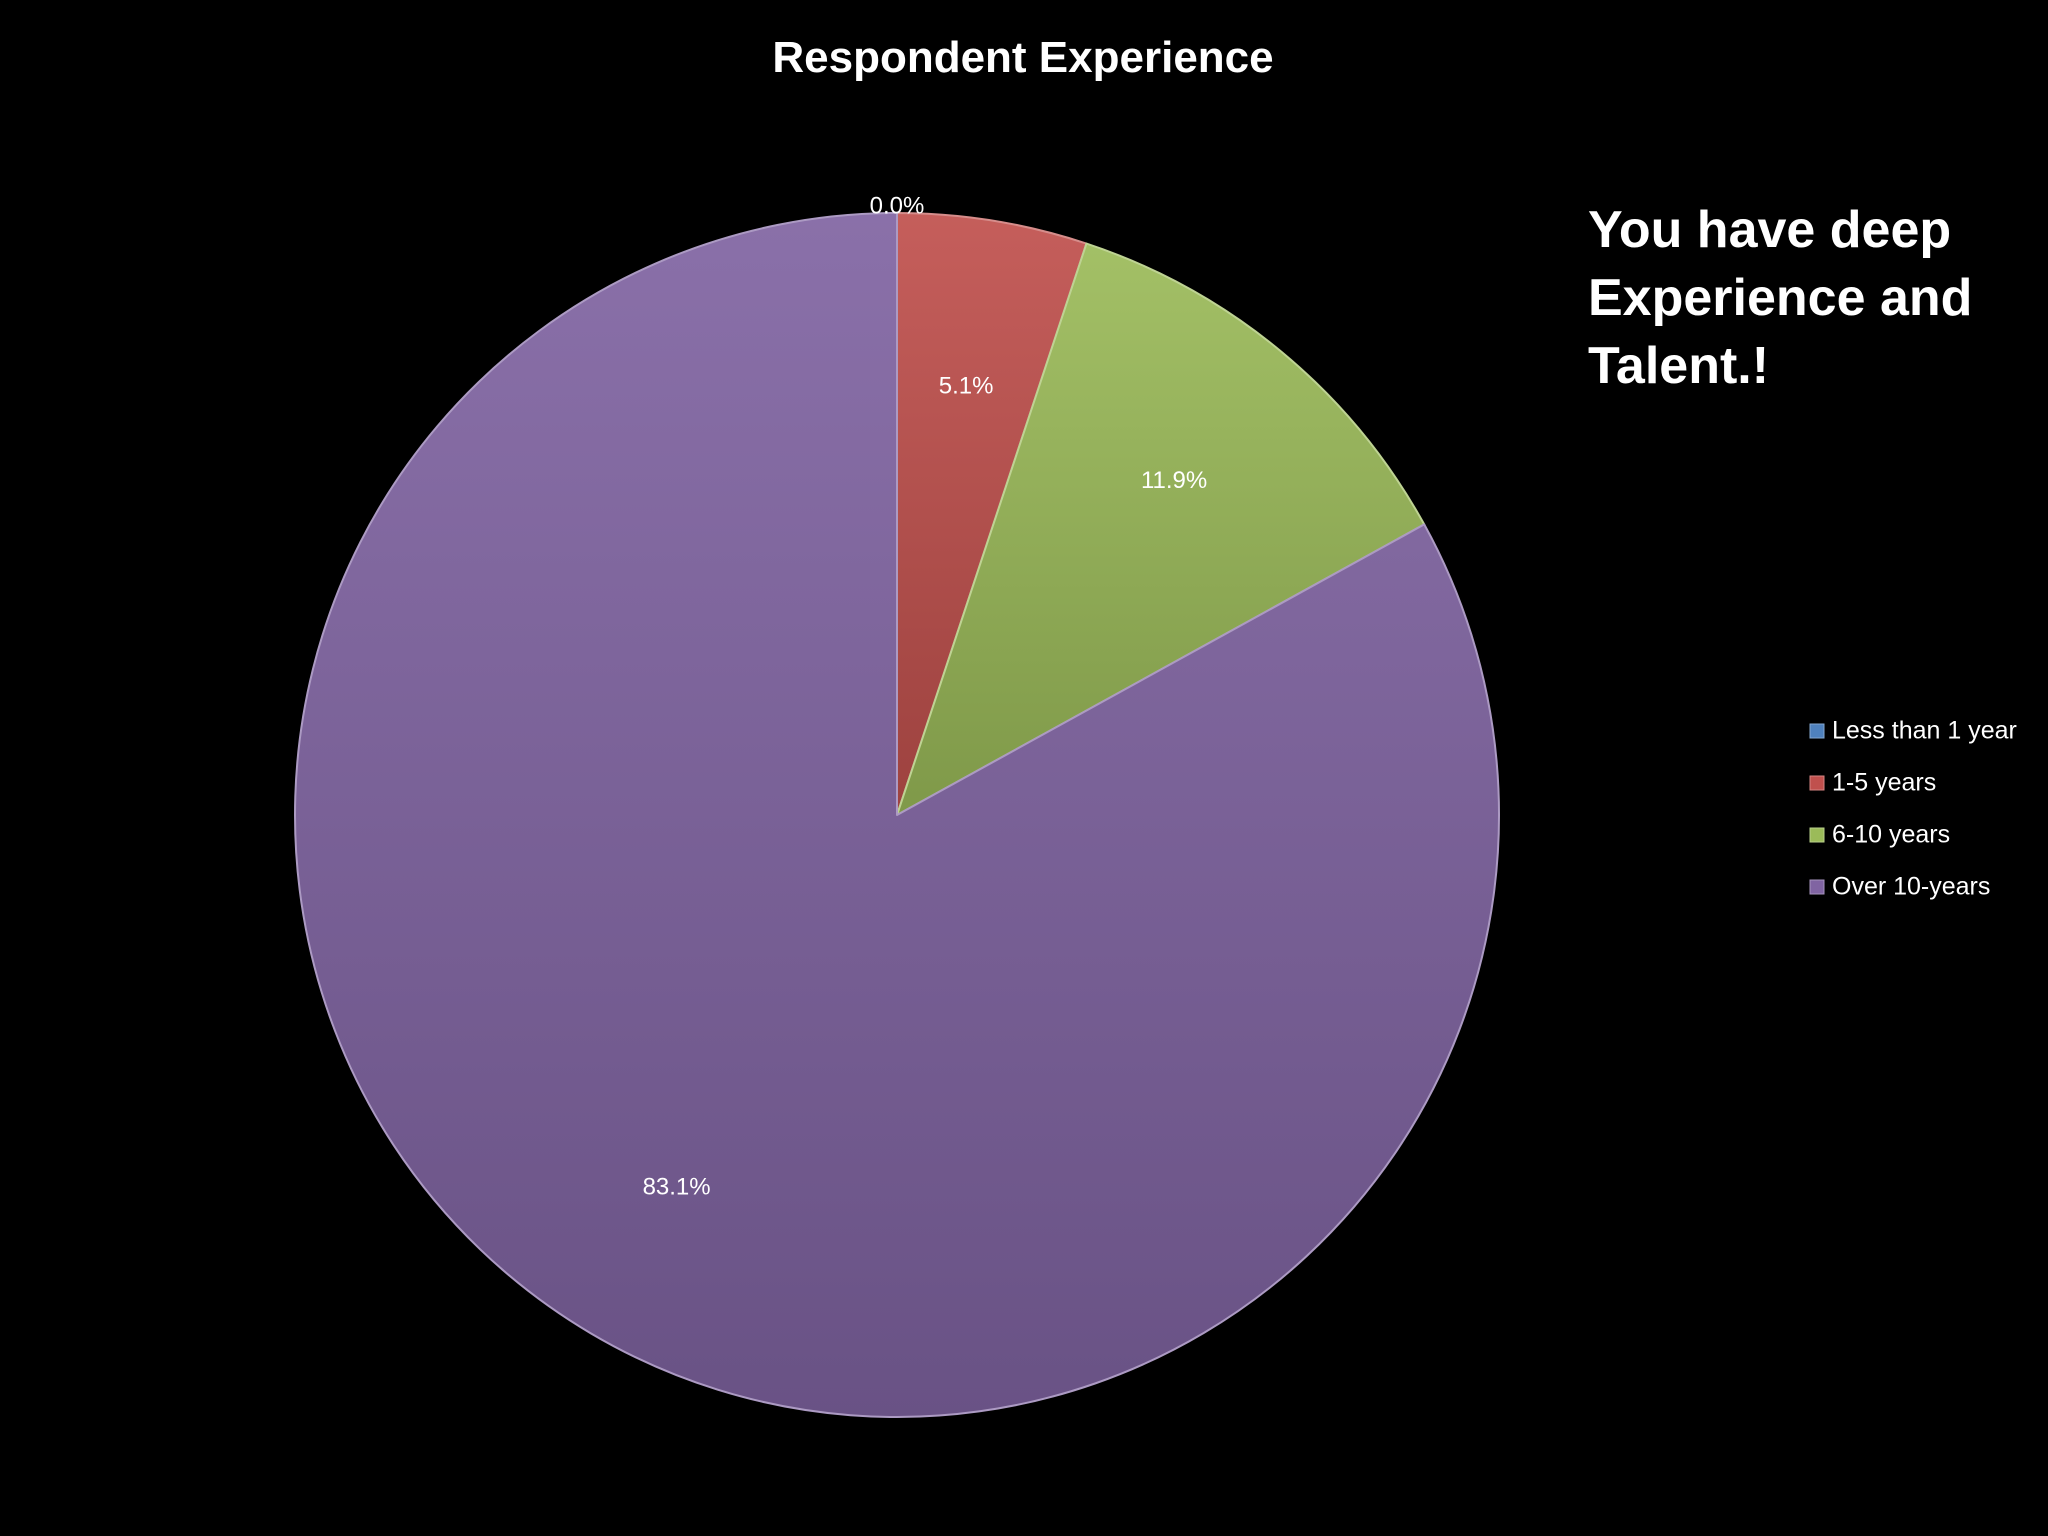 This screenshot has height=1536, width=2048. Describe the element at coordinates (1891, 835) in the screenshot. I see `legend-label: 6-10 years` at that location.